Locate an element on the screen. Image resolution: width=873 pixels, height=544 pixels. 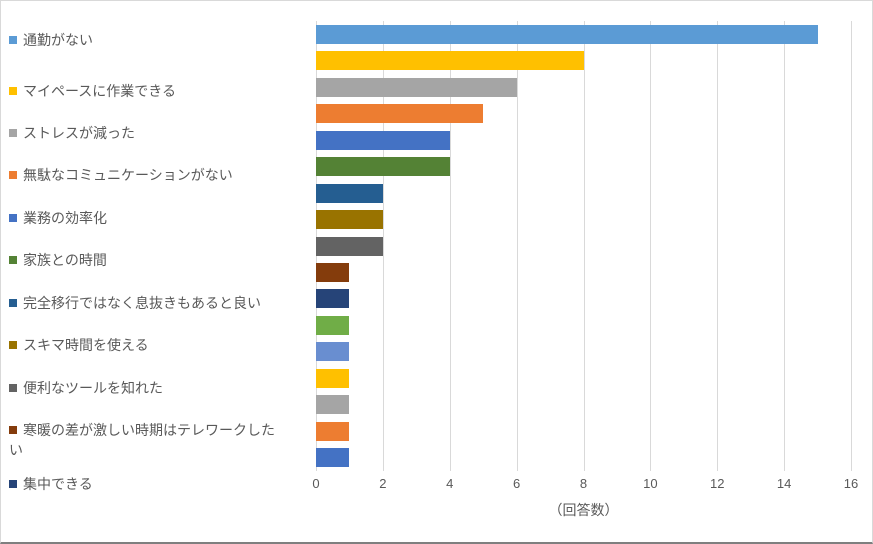
legend-label: マイペースに作業できる is located at coordinates (100, 91).